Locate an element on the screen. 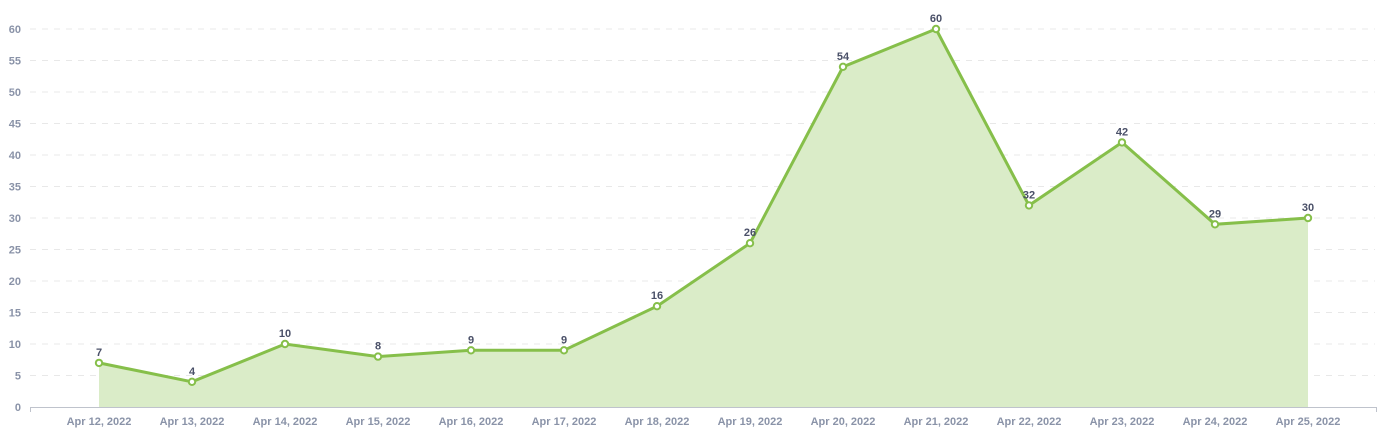 The width and height of the screenshot is (1389, 439). y-tick-label: 10 is located at coordinates (15, 345).